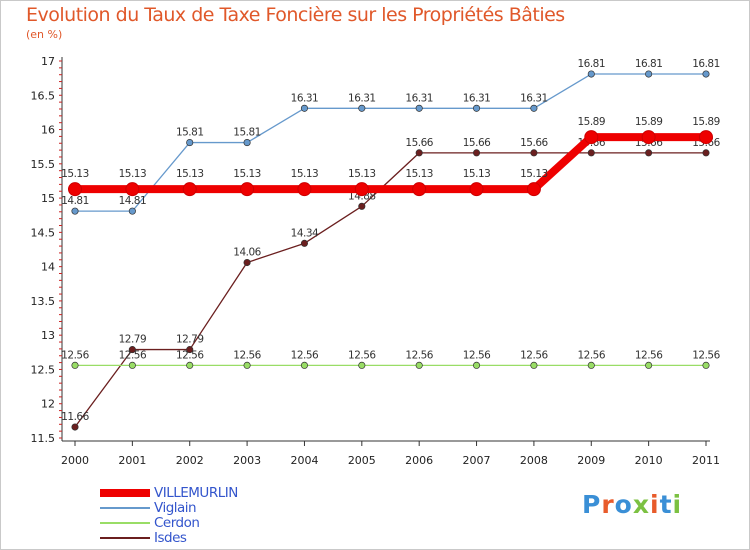 This screenshot has height=550, width=750. What do you see at coordinates (623, 504) in the screenshot?
I see `logo-letter: o` at bounding box center [623, 504].